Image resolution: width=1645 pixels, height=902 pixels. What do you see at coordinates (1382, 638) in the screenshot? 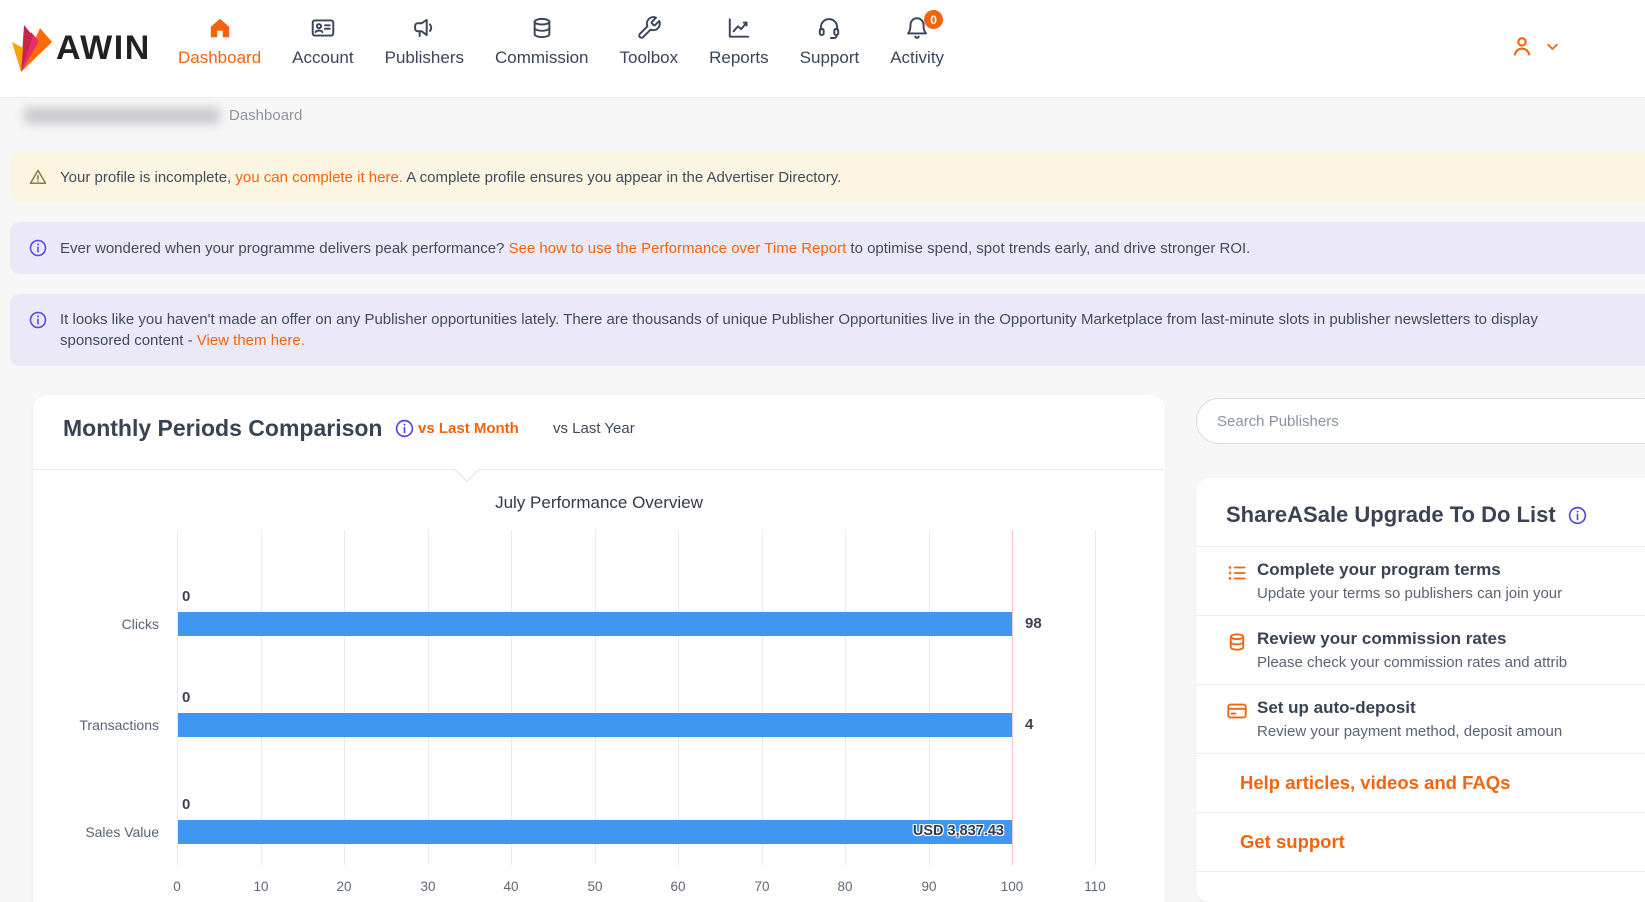
I see `todo-item-title: Review your commission rates` at bounding box center [1382, 638].